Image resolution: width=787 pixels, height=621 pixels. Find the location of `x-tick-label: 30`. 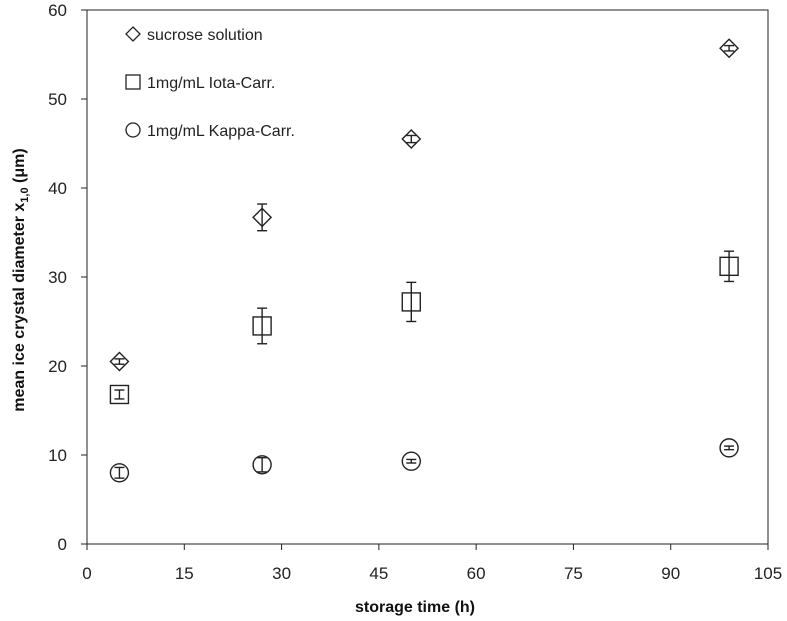

x-tick-label: 30 is located at coordinates (281, 573).